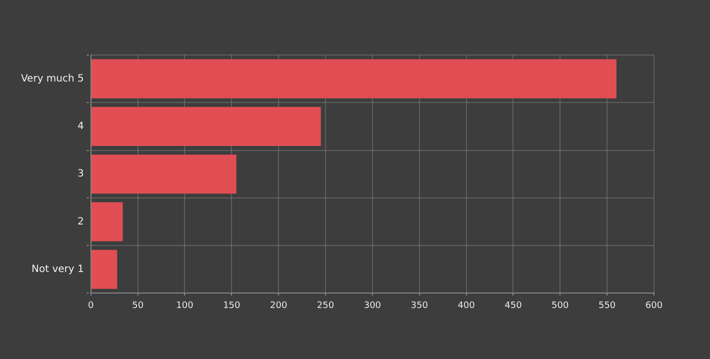  What do you see at coordinates (185, 305) in the screenshot?
I see `x-tick-label: 100` at bounding box center [185, 305].